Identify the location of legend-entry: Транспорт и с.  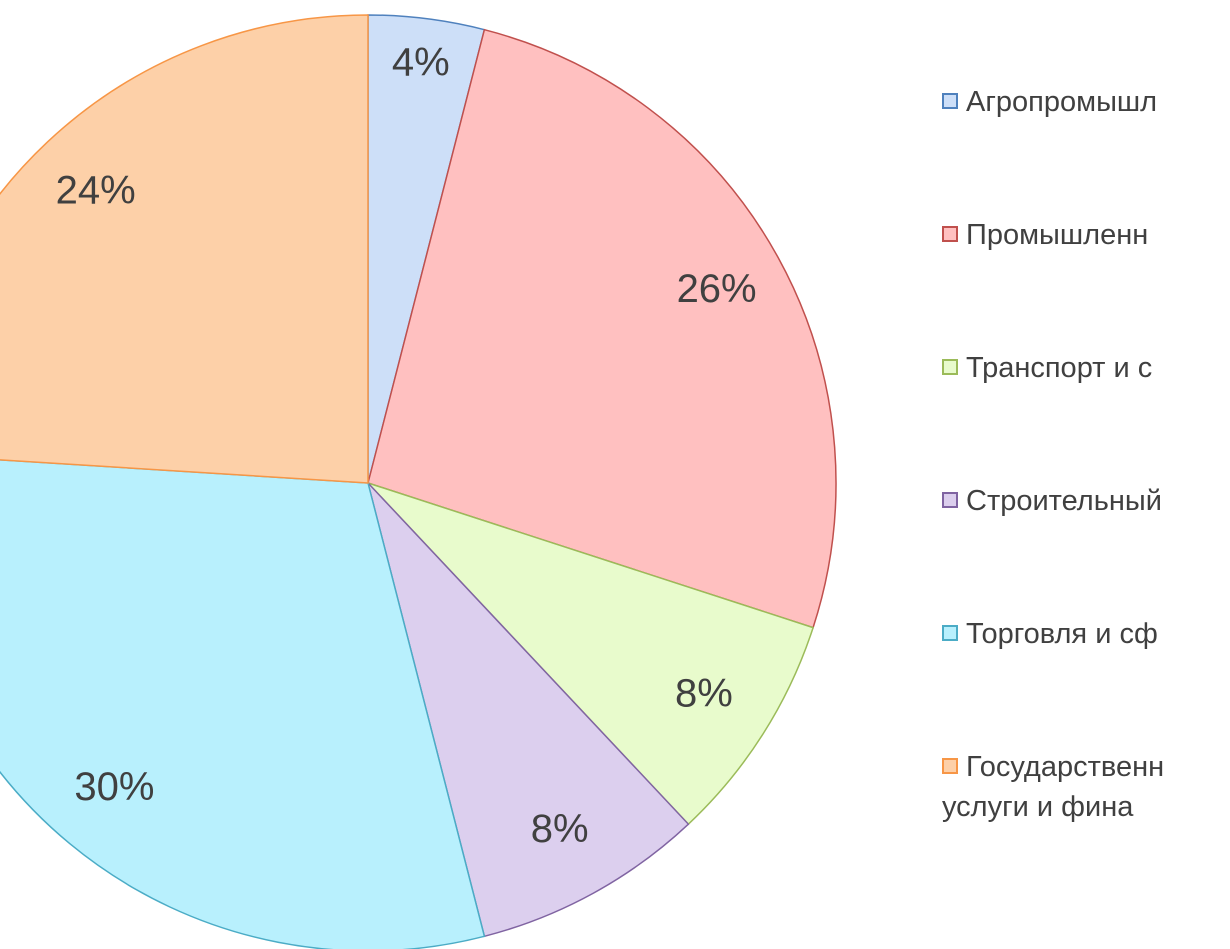
(1086, 368).